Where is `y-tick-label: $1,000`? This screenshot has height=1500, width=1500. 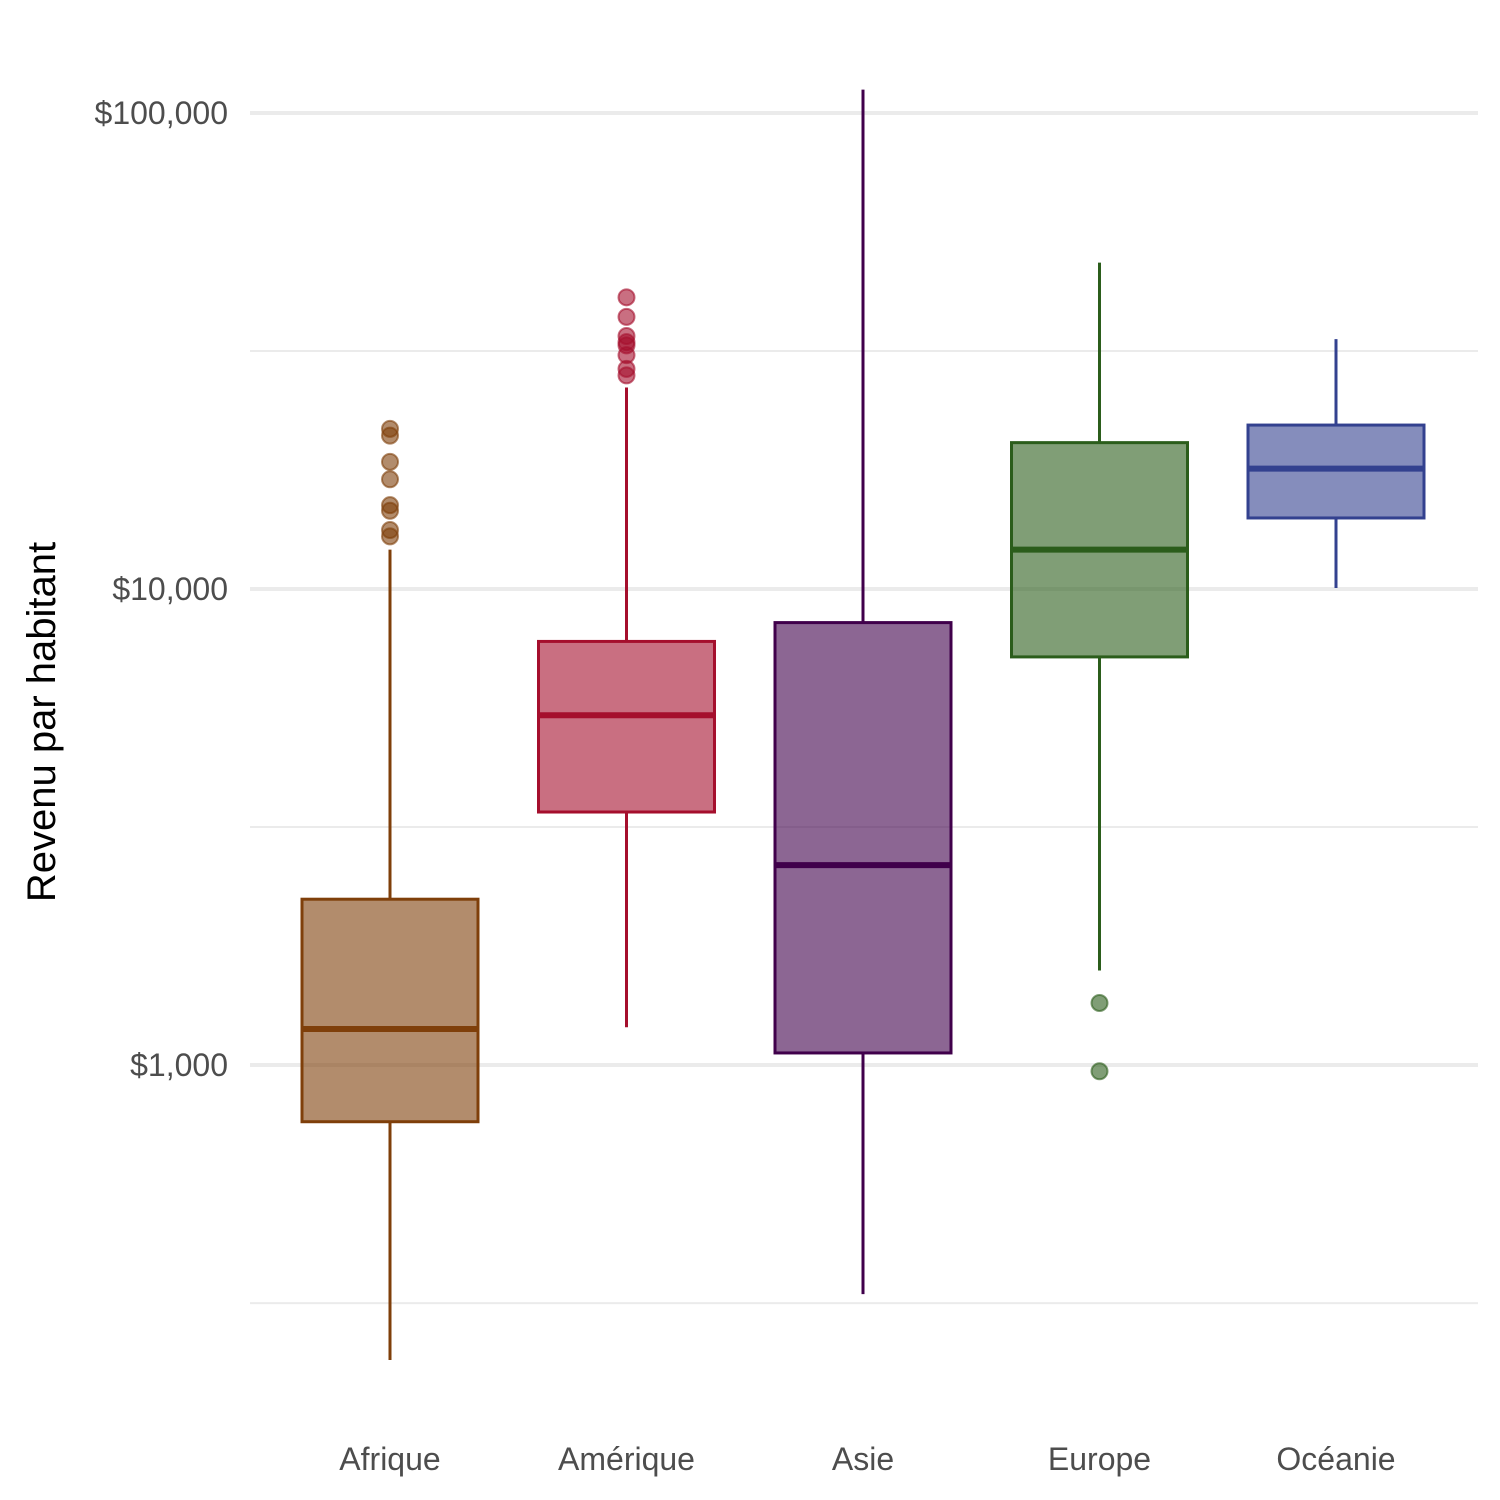
y-tick-label: $1,000 is located at coordinates (179, 1065).